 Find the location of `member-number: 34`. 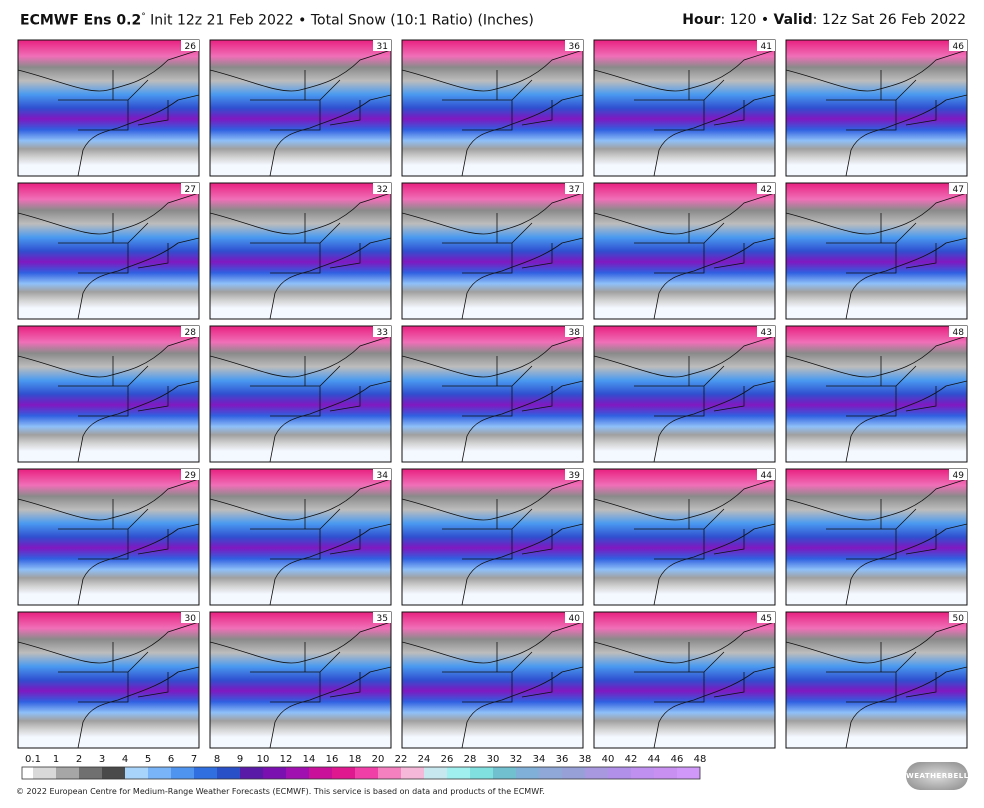

member-number: 34 is located at coordinates (383, 476).